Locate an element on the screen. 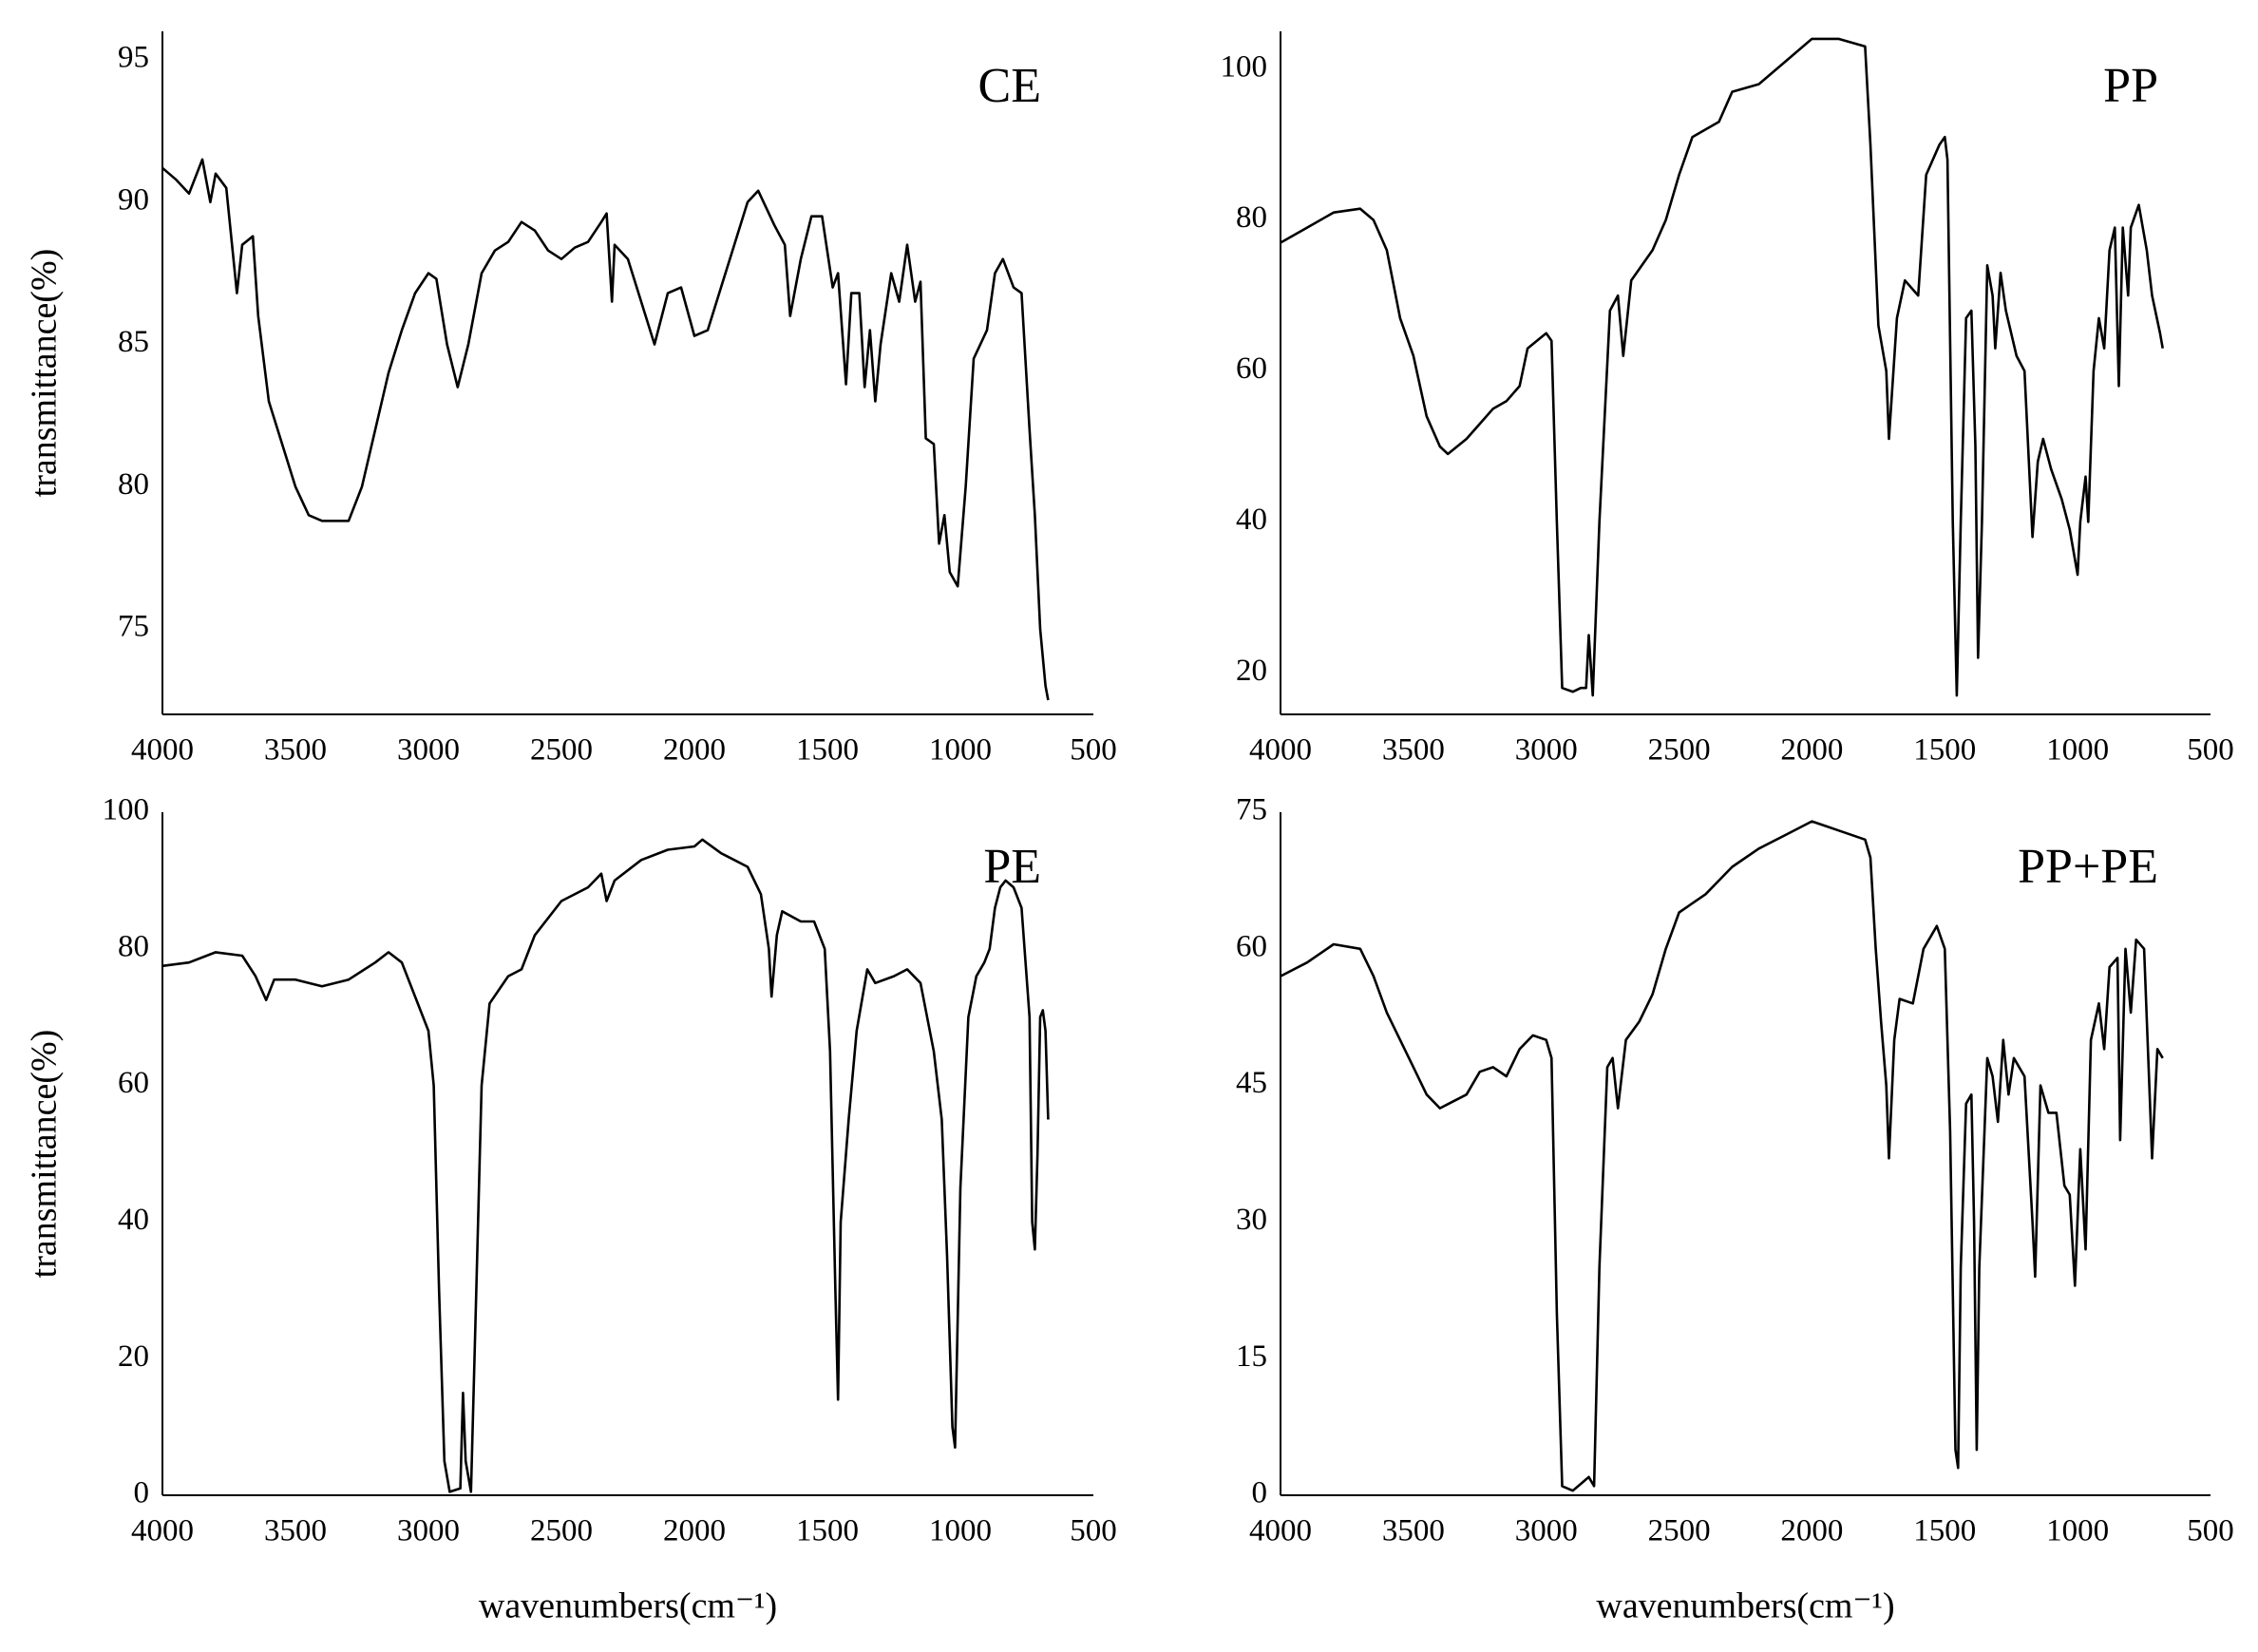  spectrum-line is located at coordinates (605, 429).